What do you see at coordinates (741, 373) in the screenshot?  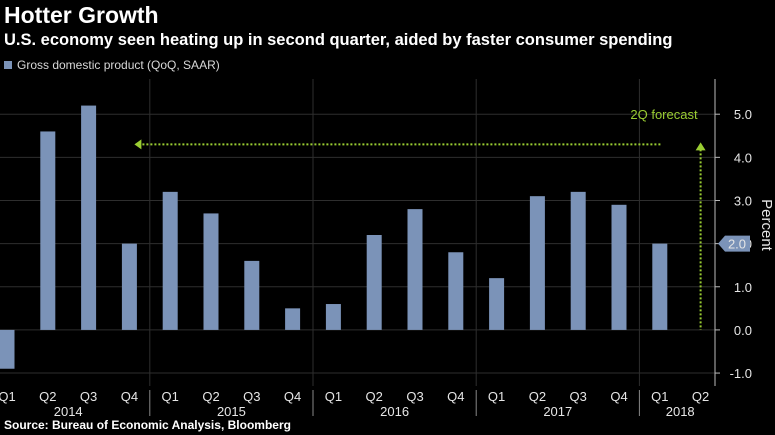 I see `y-tick-label: -1.0` at bounding box center [741, 373].